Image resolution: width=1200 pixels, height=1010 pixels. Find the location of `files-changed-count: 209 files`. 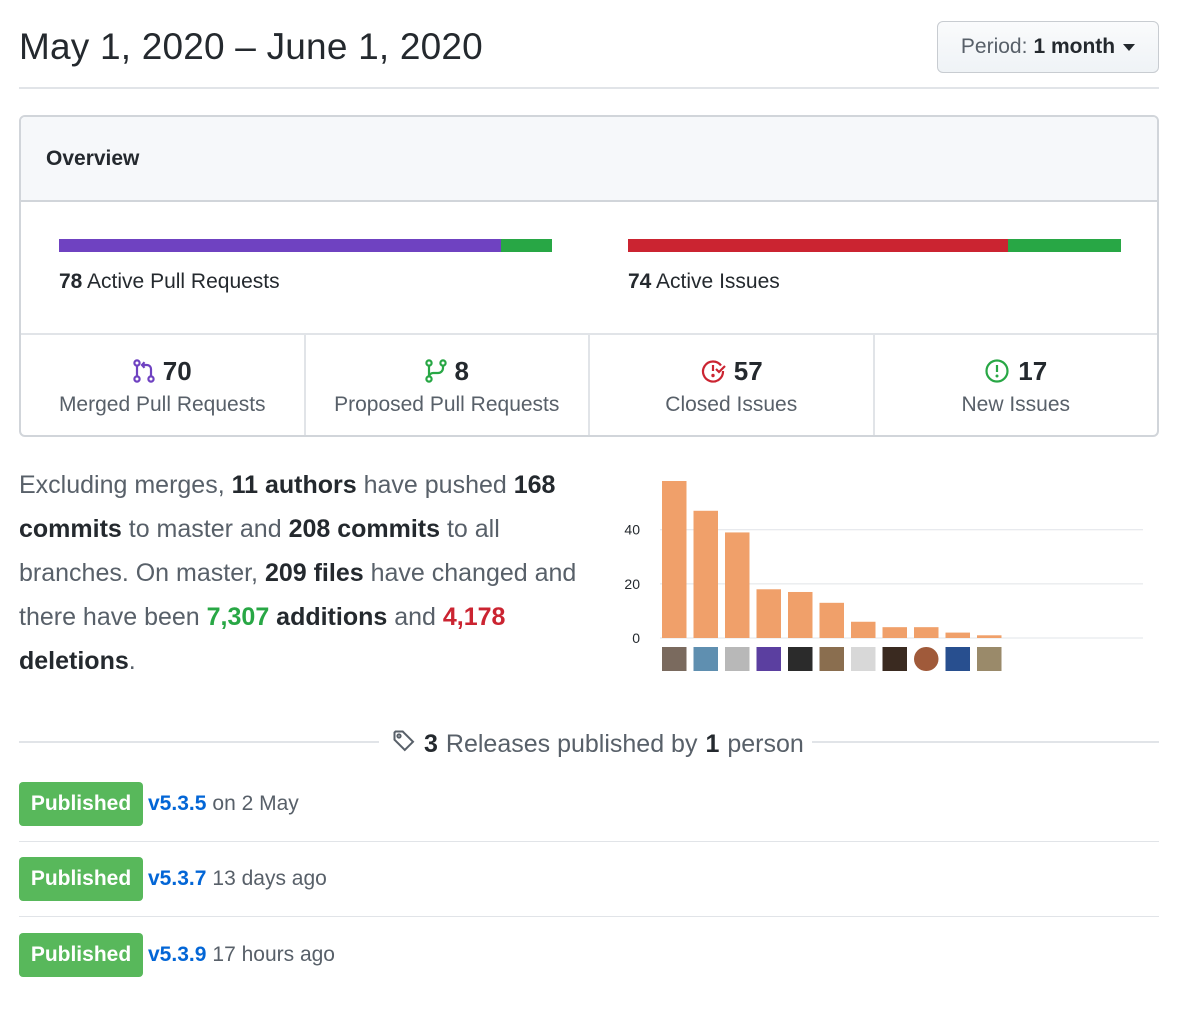

files-changed-count: 209 files is located at coordinates (314, 573).